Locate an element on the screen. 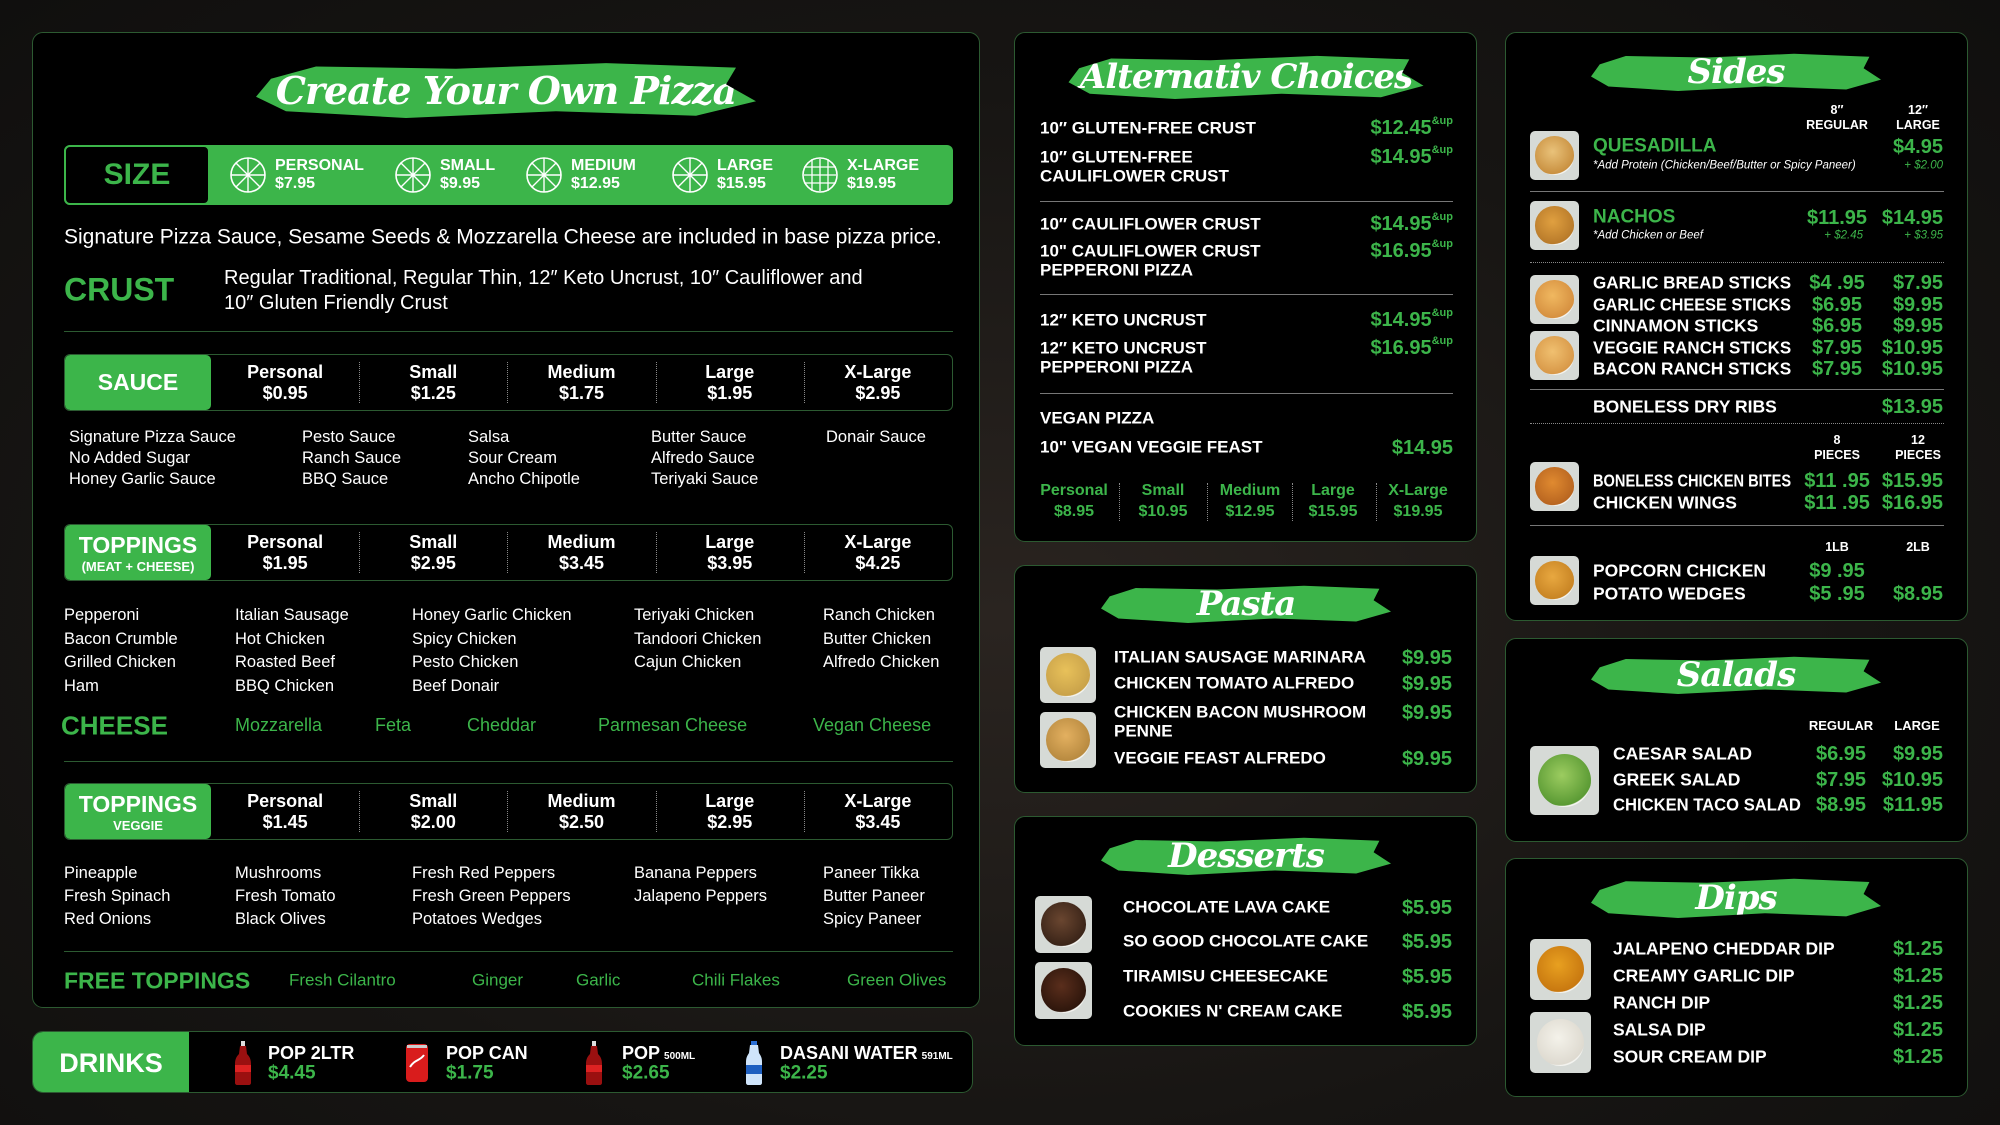 The width and height of the screenshot is (2000, 1125). side-item-addon: + $3.95 is located at coordinates (1923, 235).